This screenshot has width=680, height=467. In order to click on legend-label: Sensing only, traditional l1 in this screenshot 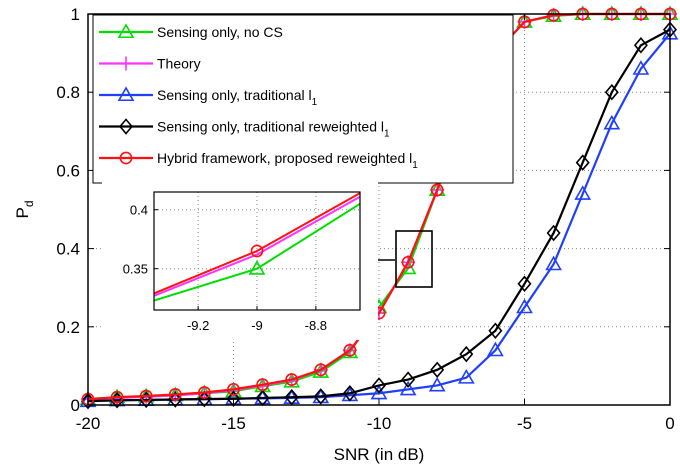, I will do `click(237, 97)`.